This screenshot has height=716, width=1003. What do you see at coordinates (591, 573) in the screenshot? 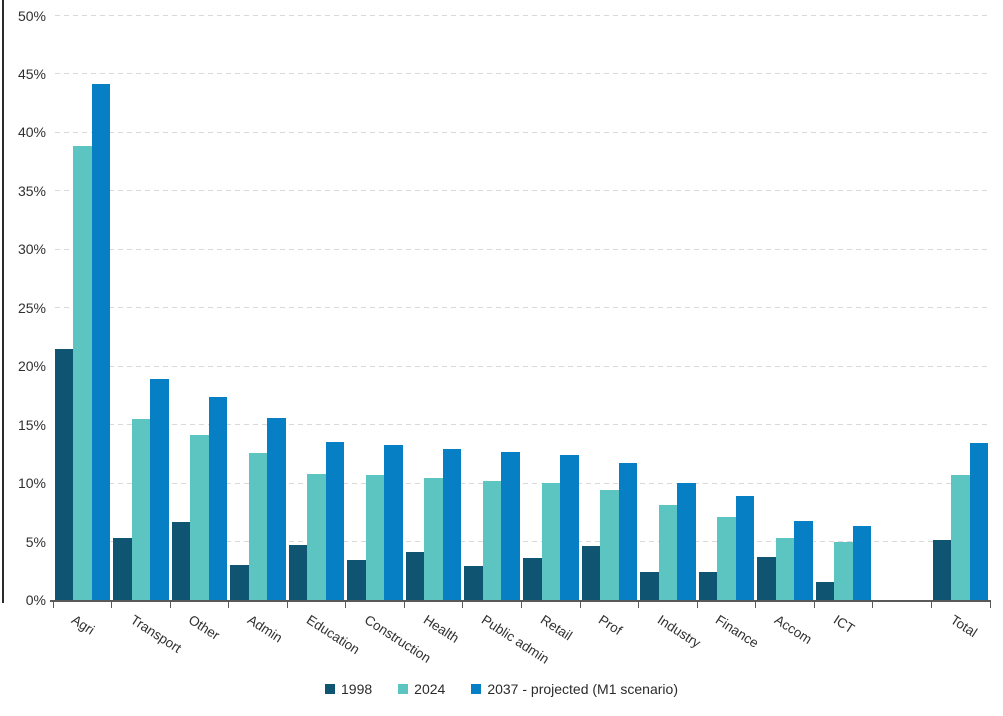
I see `bar-1998-prof` at bounding box center [591, 573].